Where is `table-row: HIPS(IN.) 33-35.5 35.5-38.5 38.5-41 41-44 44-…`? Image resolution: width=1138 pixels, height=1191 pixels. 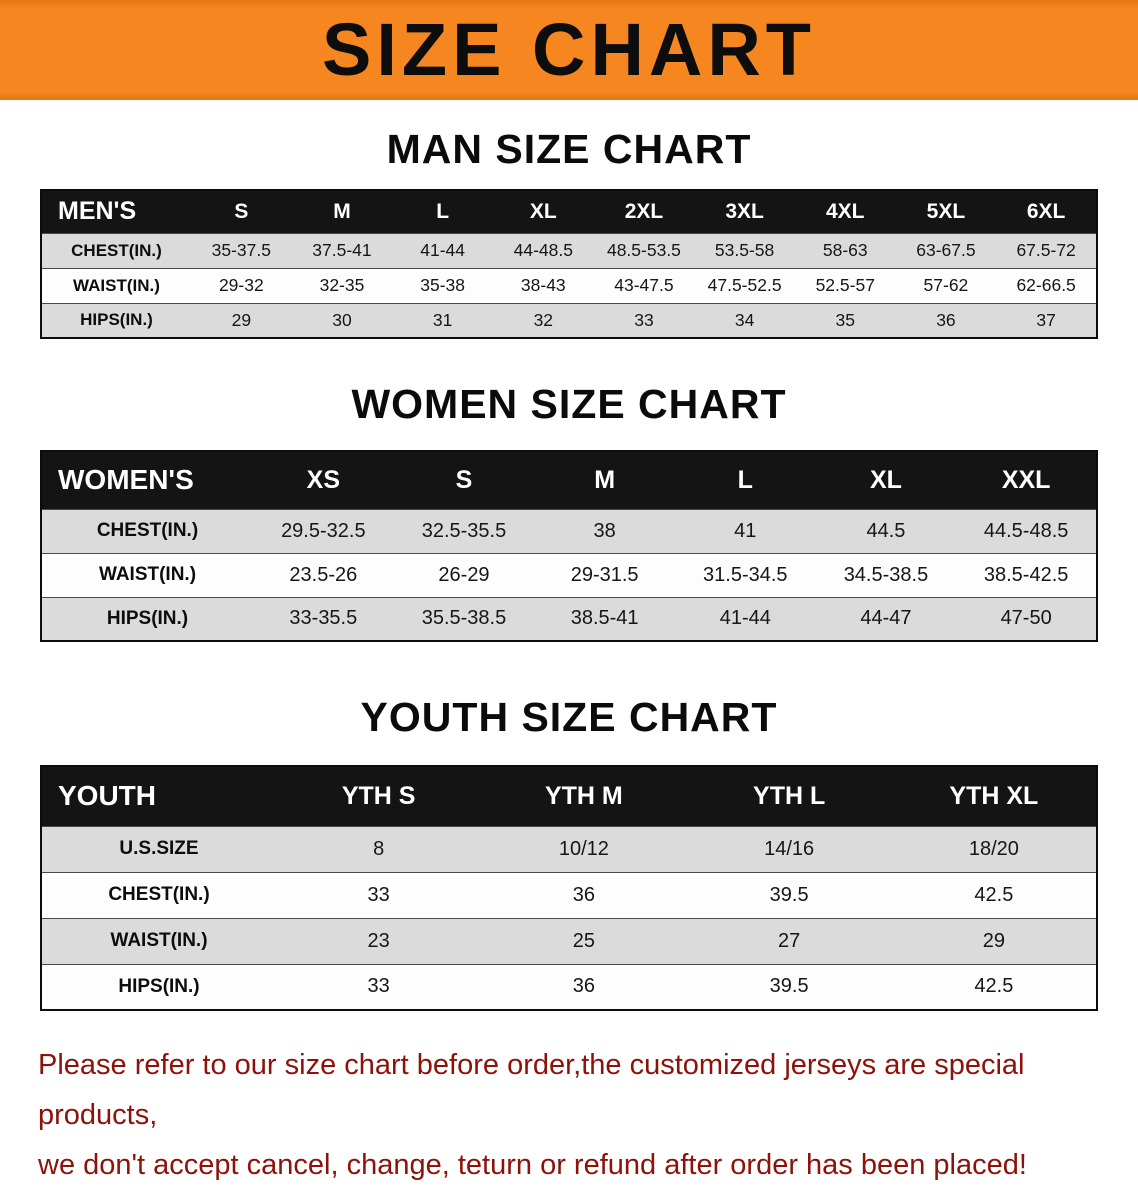
table-row: HIPS(IN.) 33-35.5 35.5-38.5 38.5-41 41-44 44-… is located at coordinates (569, 618).